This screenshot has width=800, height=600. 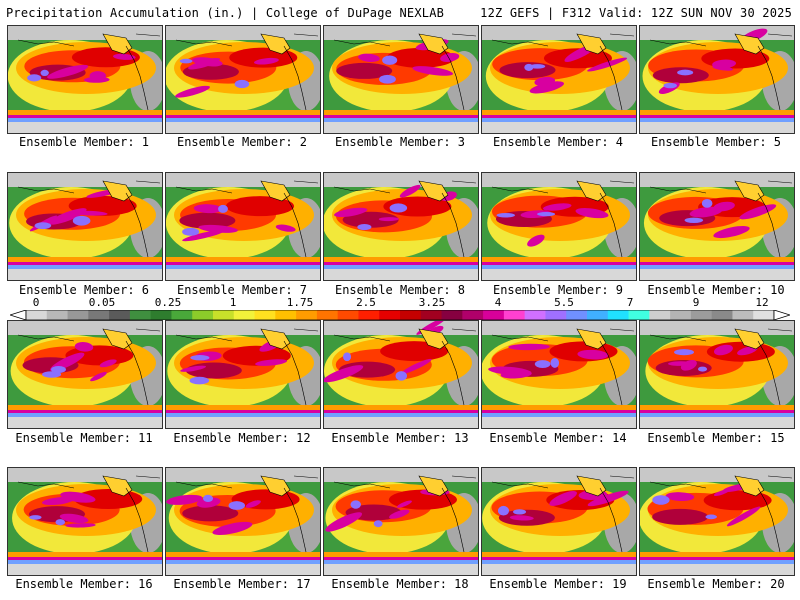 What do you see at coordinates (558, 290) in the screenshot?
I see `ensemble-member-label: Ensemble Member: 9` at bounding box center [558, 290].